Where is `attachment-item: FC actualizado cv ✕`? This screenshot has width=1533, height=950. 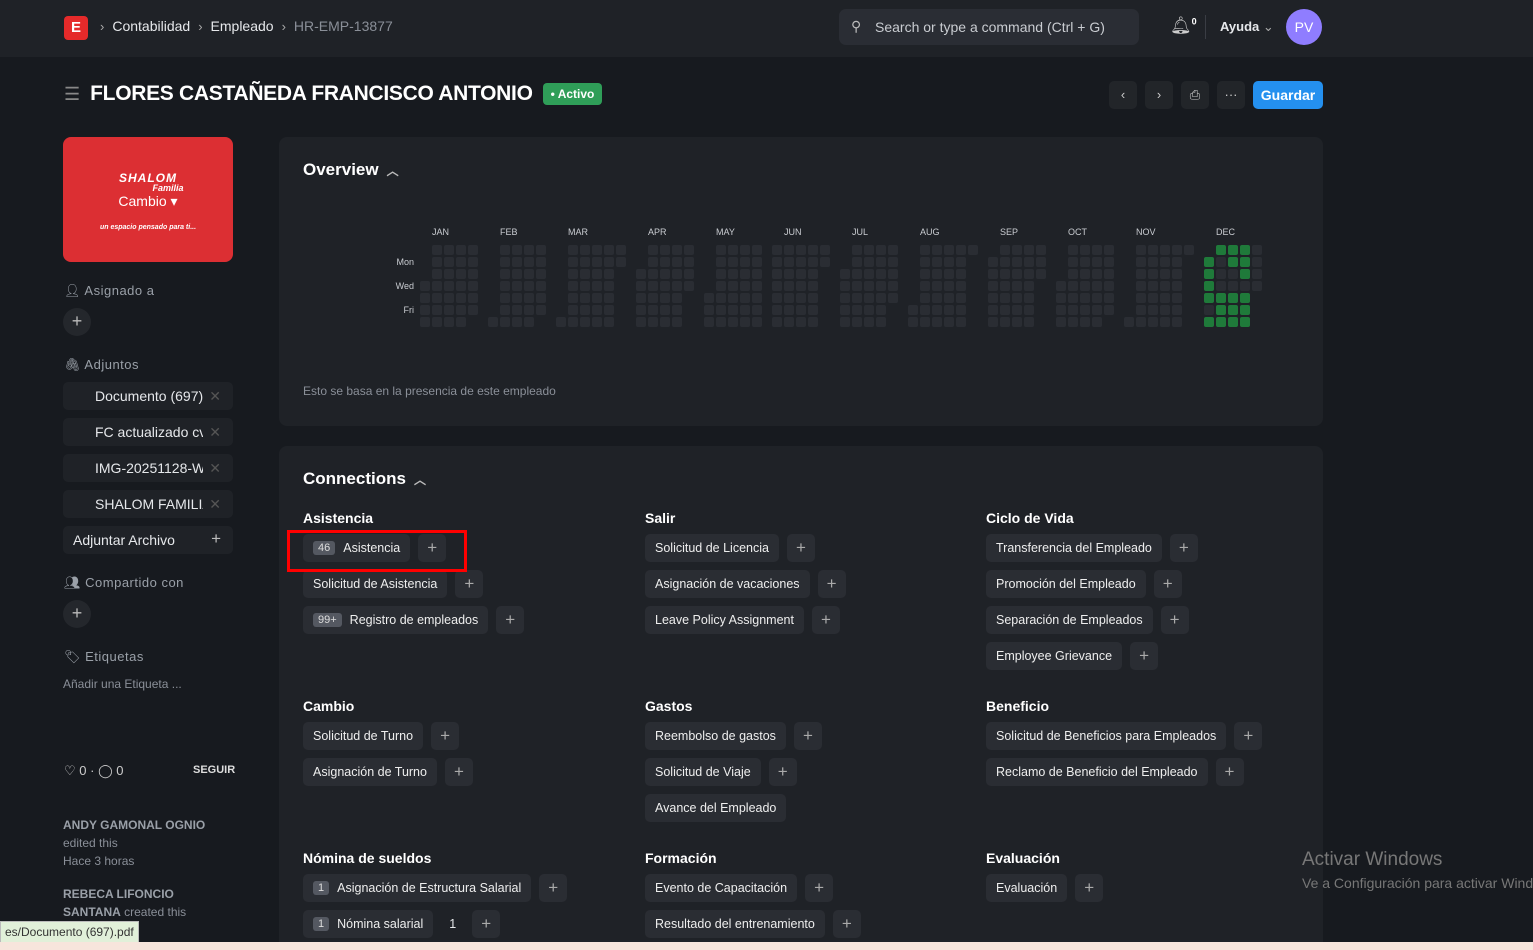
attachment-item: FC actualizado cv ✕ is located at coordinates (148, 432).